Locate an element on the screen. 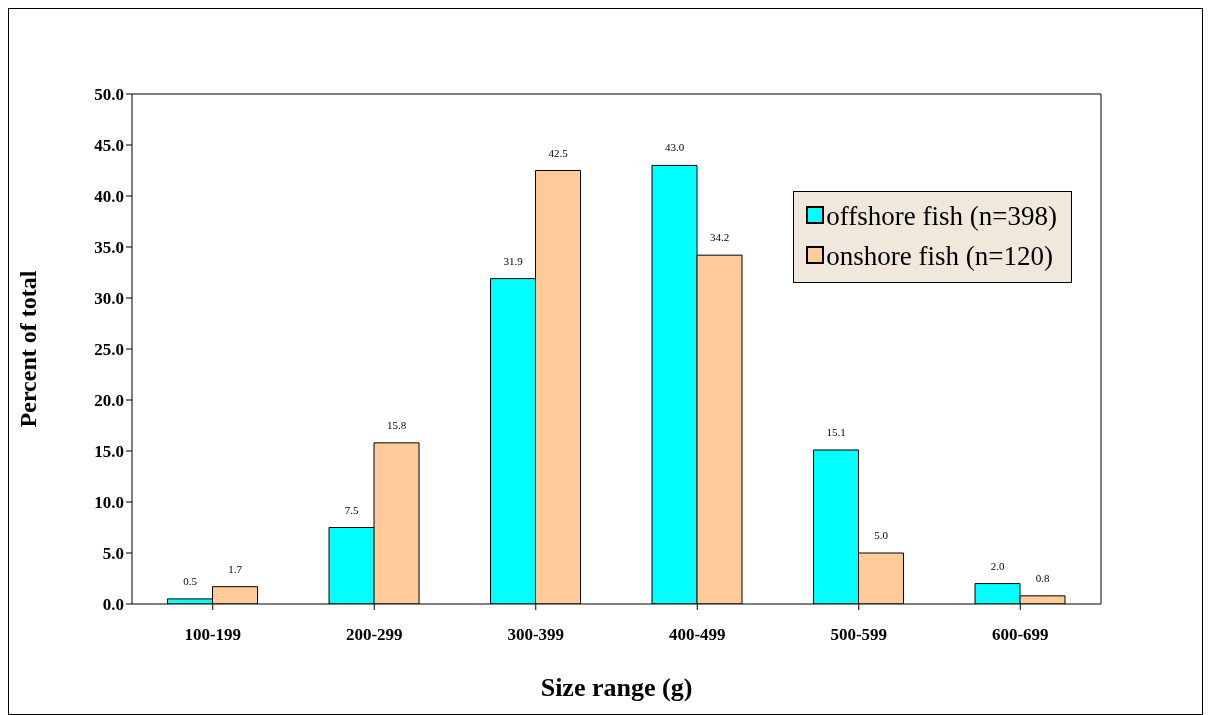  x-tick-label: 400-499 is located at coordinates (697, 635).